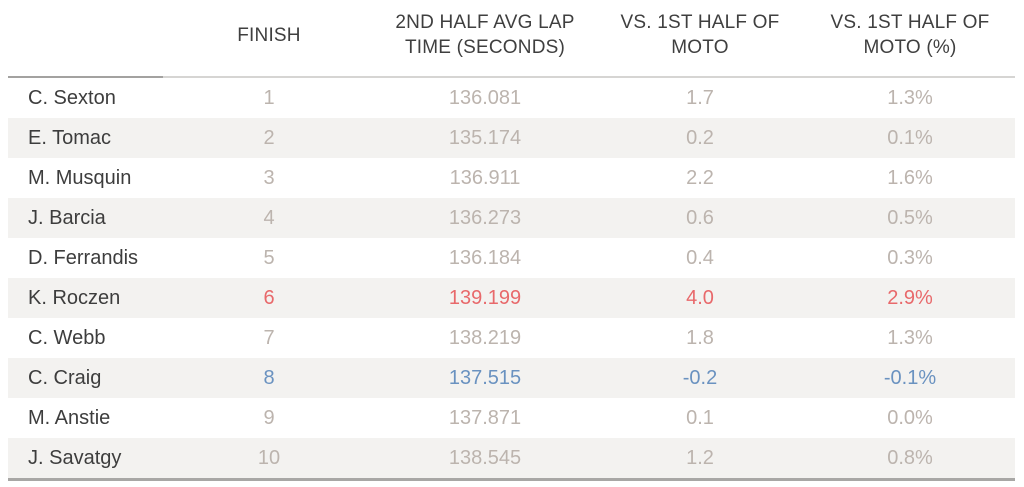 The height and width of the screenshot is (487, 1024). I want to click on table-row: J. Savatgy 10 138.545 1.2 0.8%, so click(511, 458).